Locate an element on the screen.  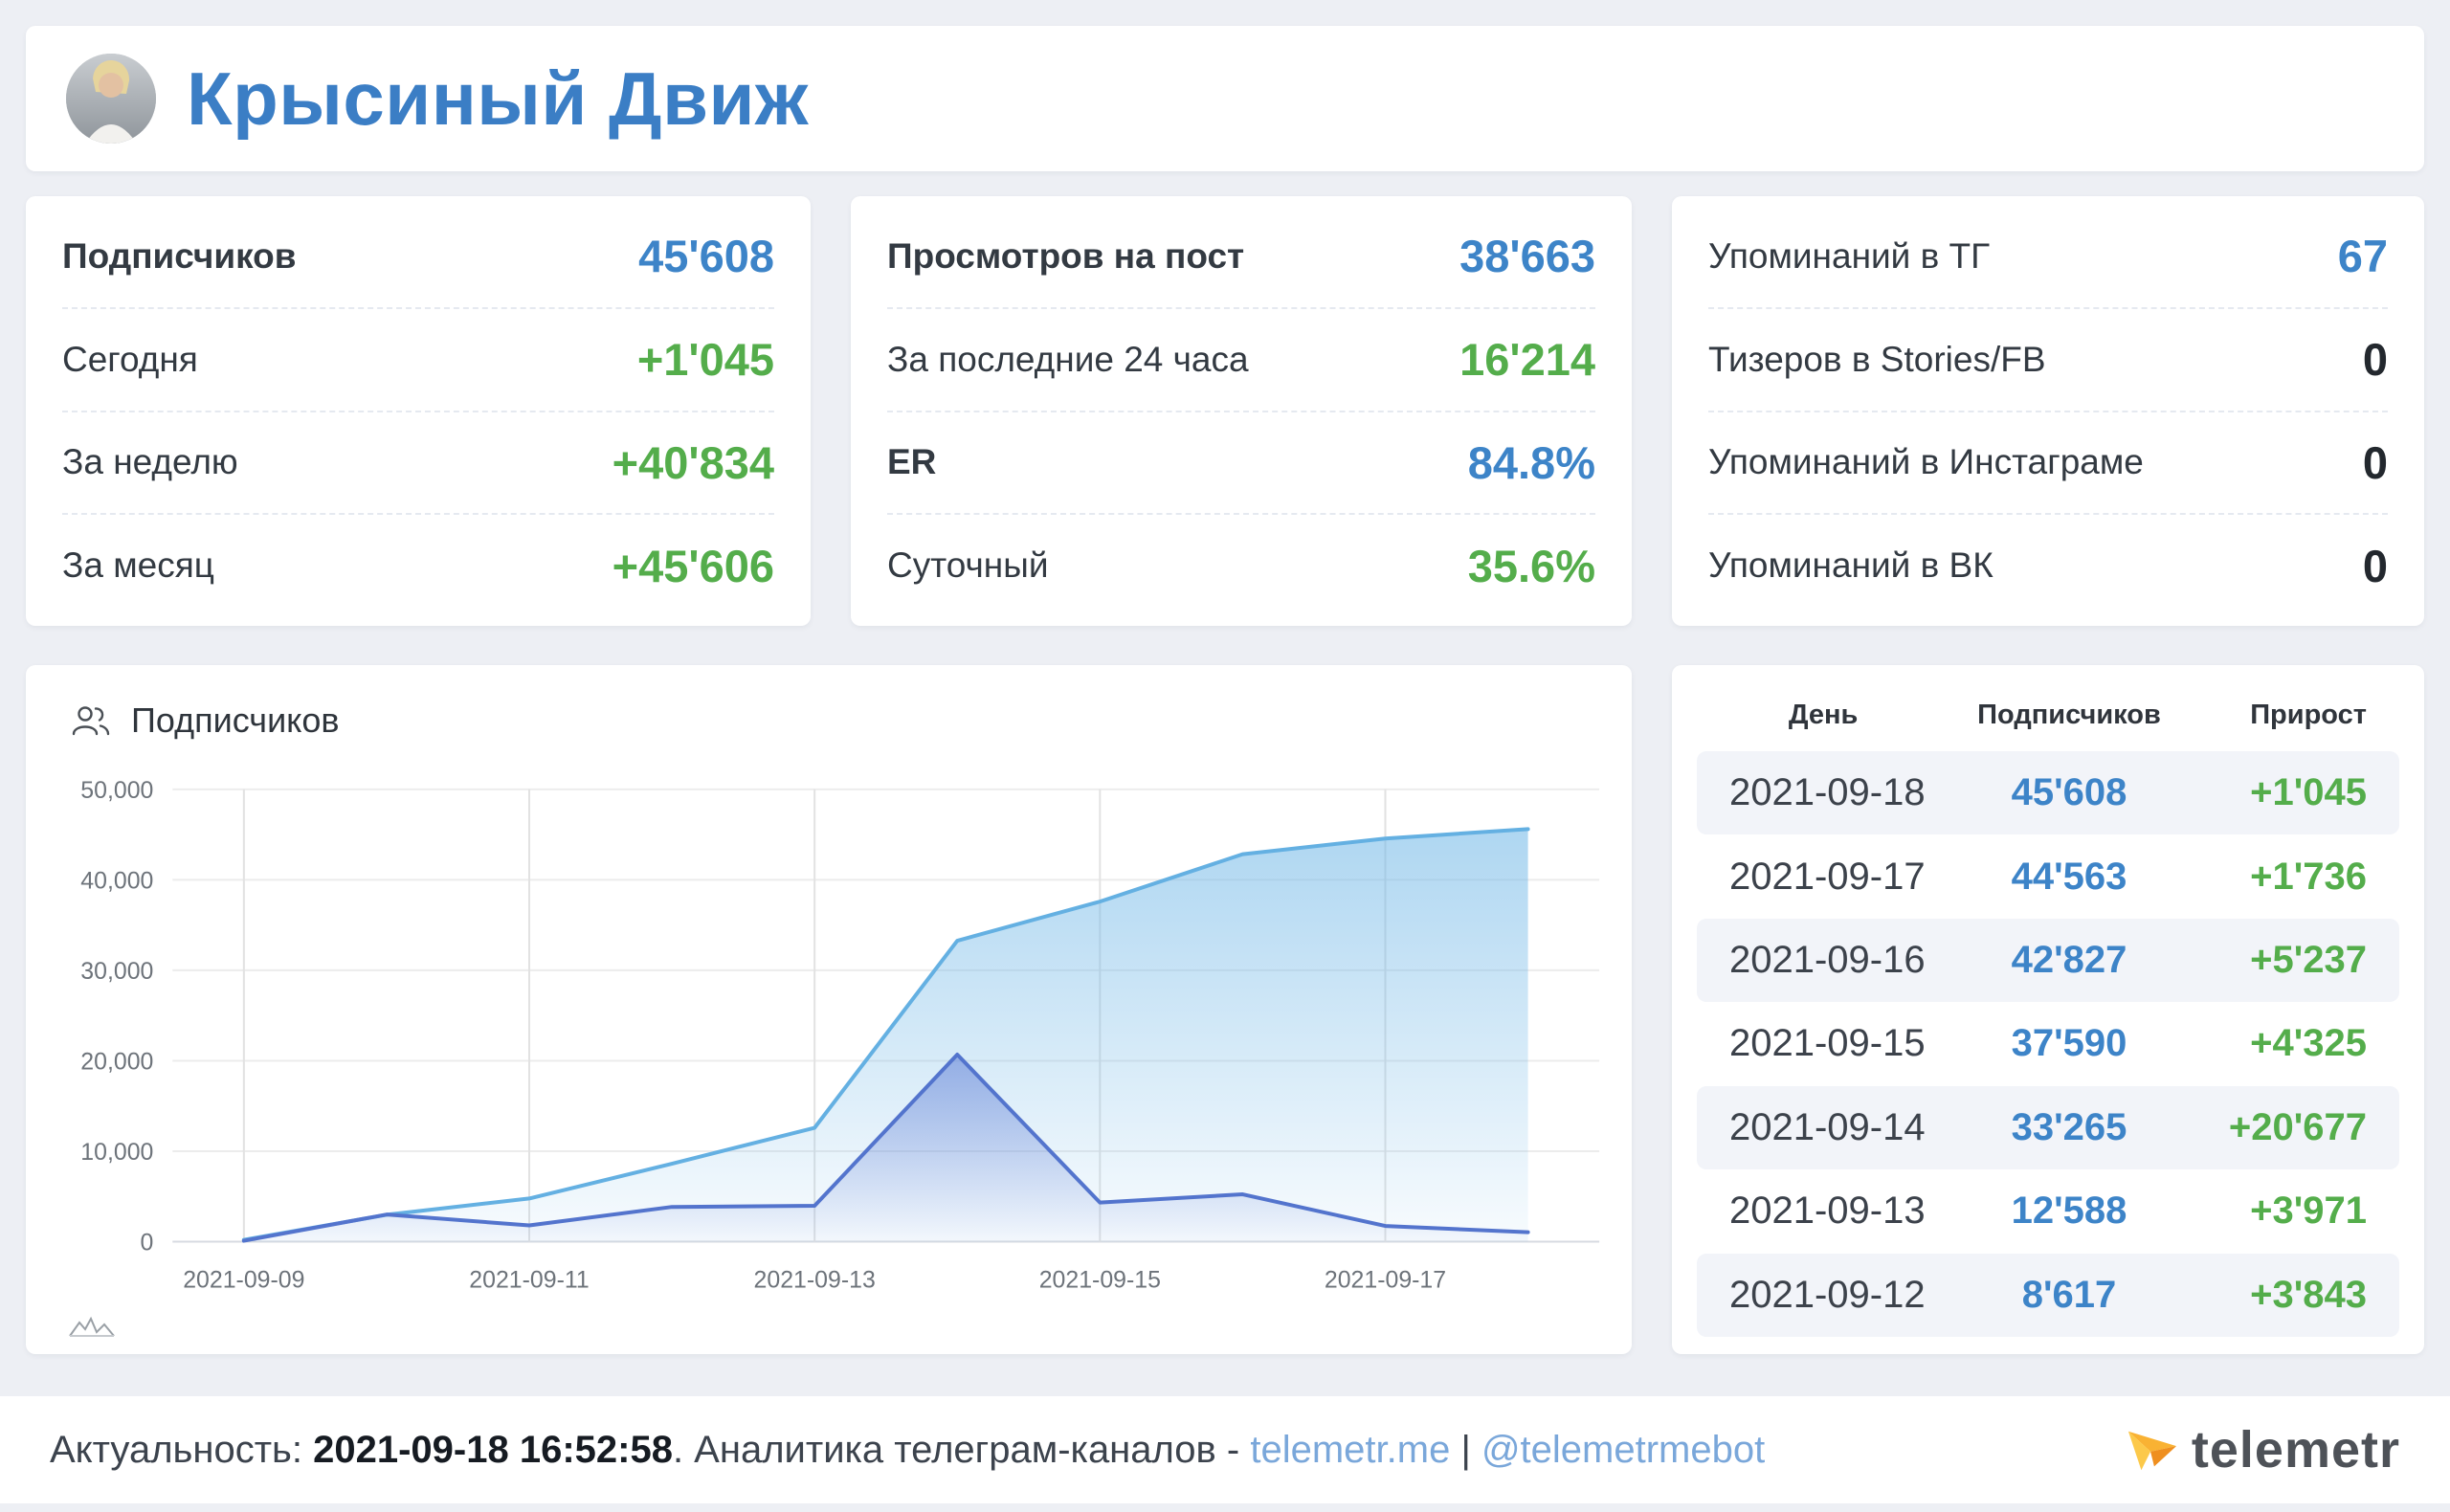
telemetr-brand-text: telemetr is located at coordinates (2295, 1450).